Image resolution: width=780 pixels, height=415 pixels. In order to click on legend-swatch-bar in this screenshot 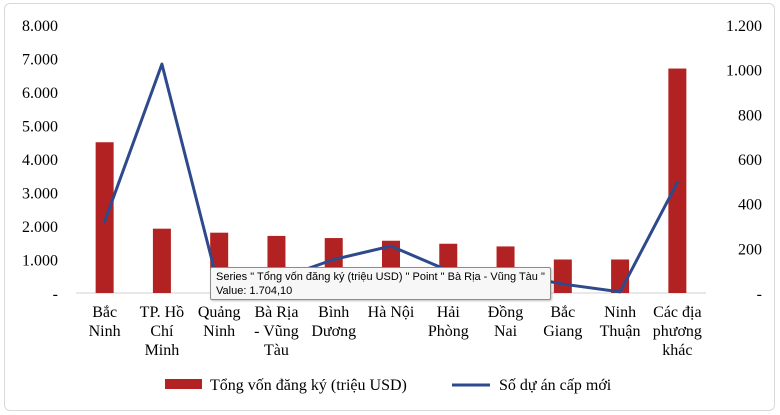, I will do `click(183, 384)`.